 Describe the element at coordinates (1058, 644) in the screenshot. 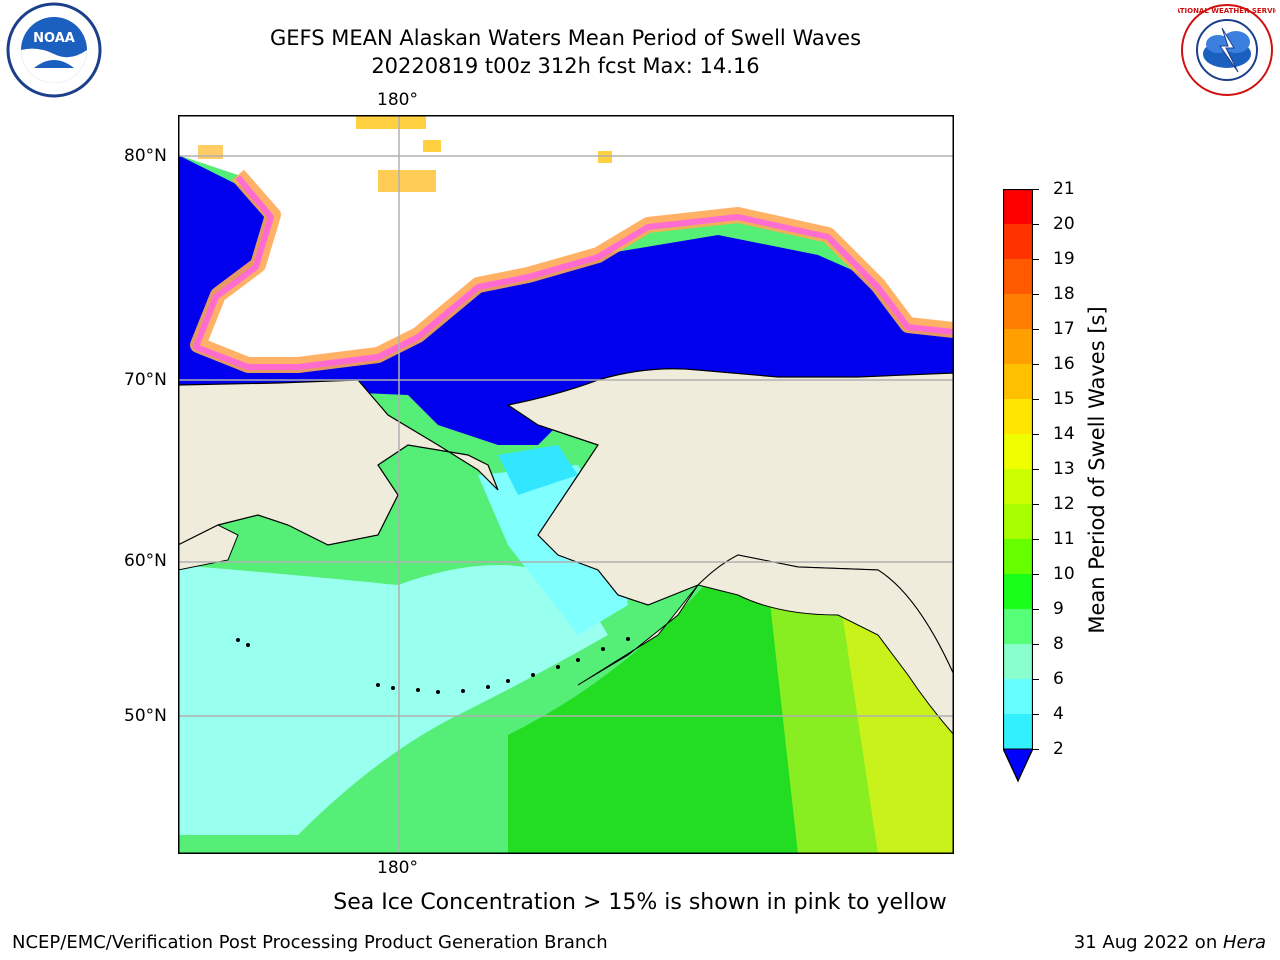

I see `colorbar-tick-label: 8` at that location.